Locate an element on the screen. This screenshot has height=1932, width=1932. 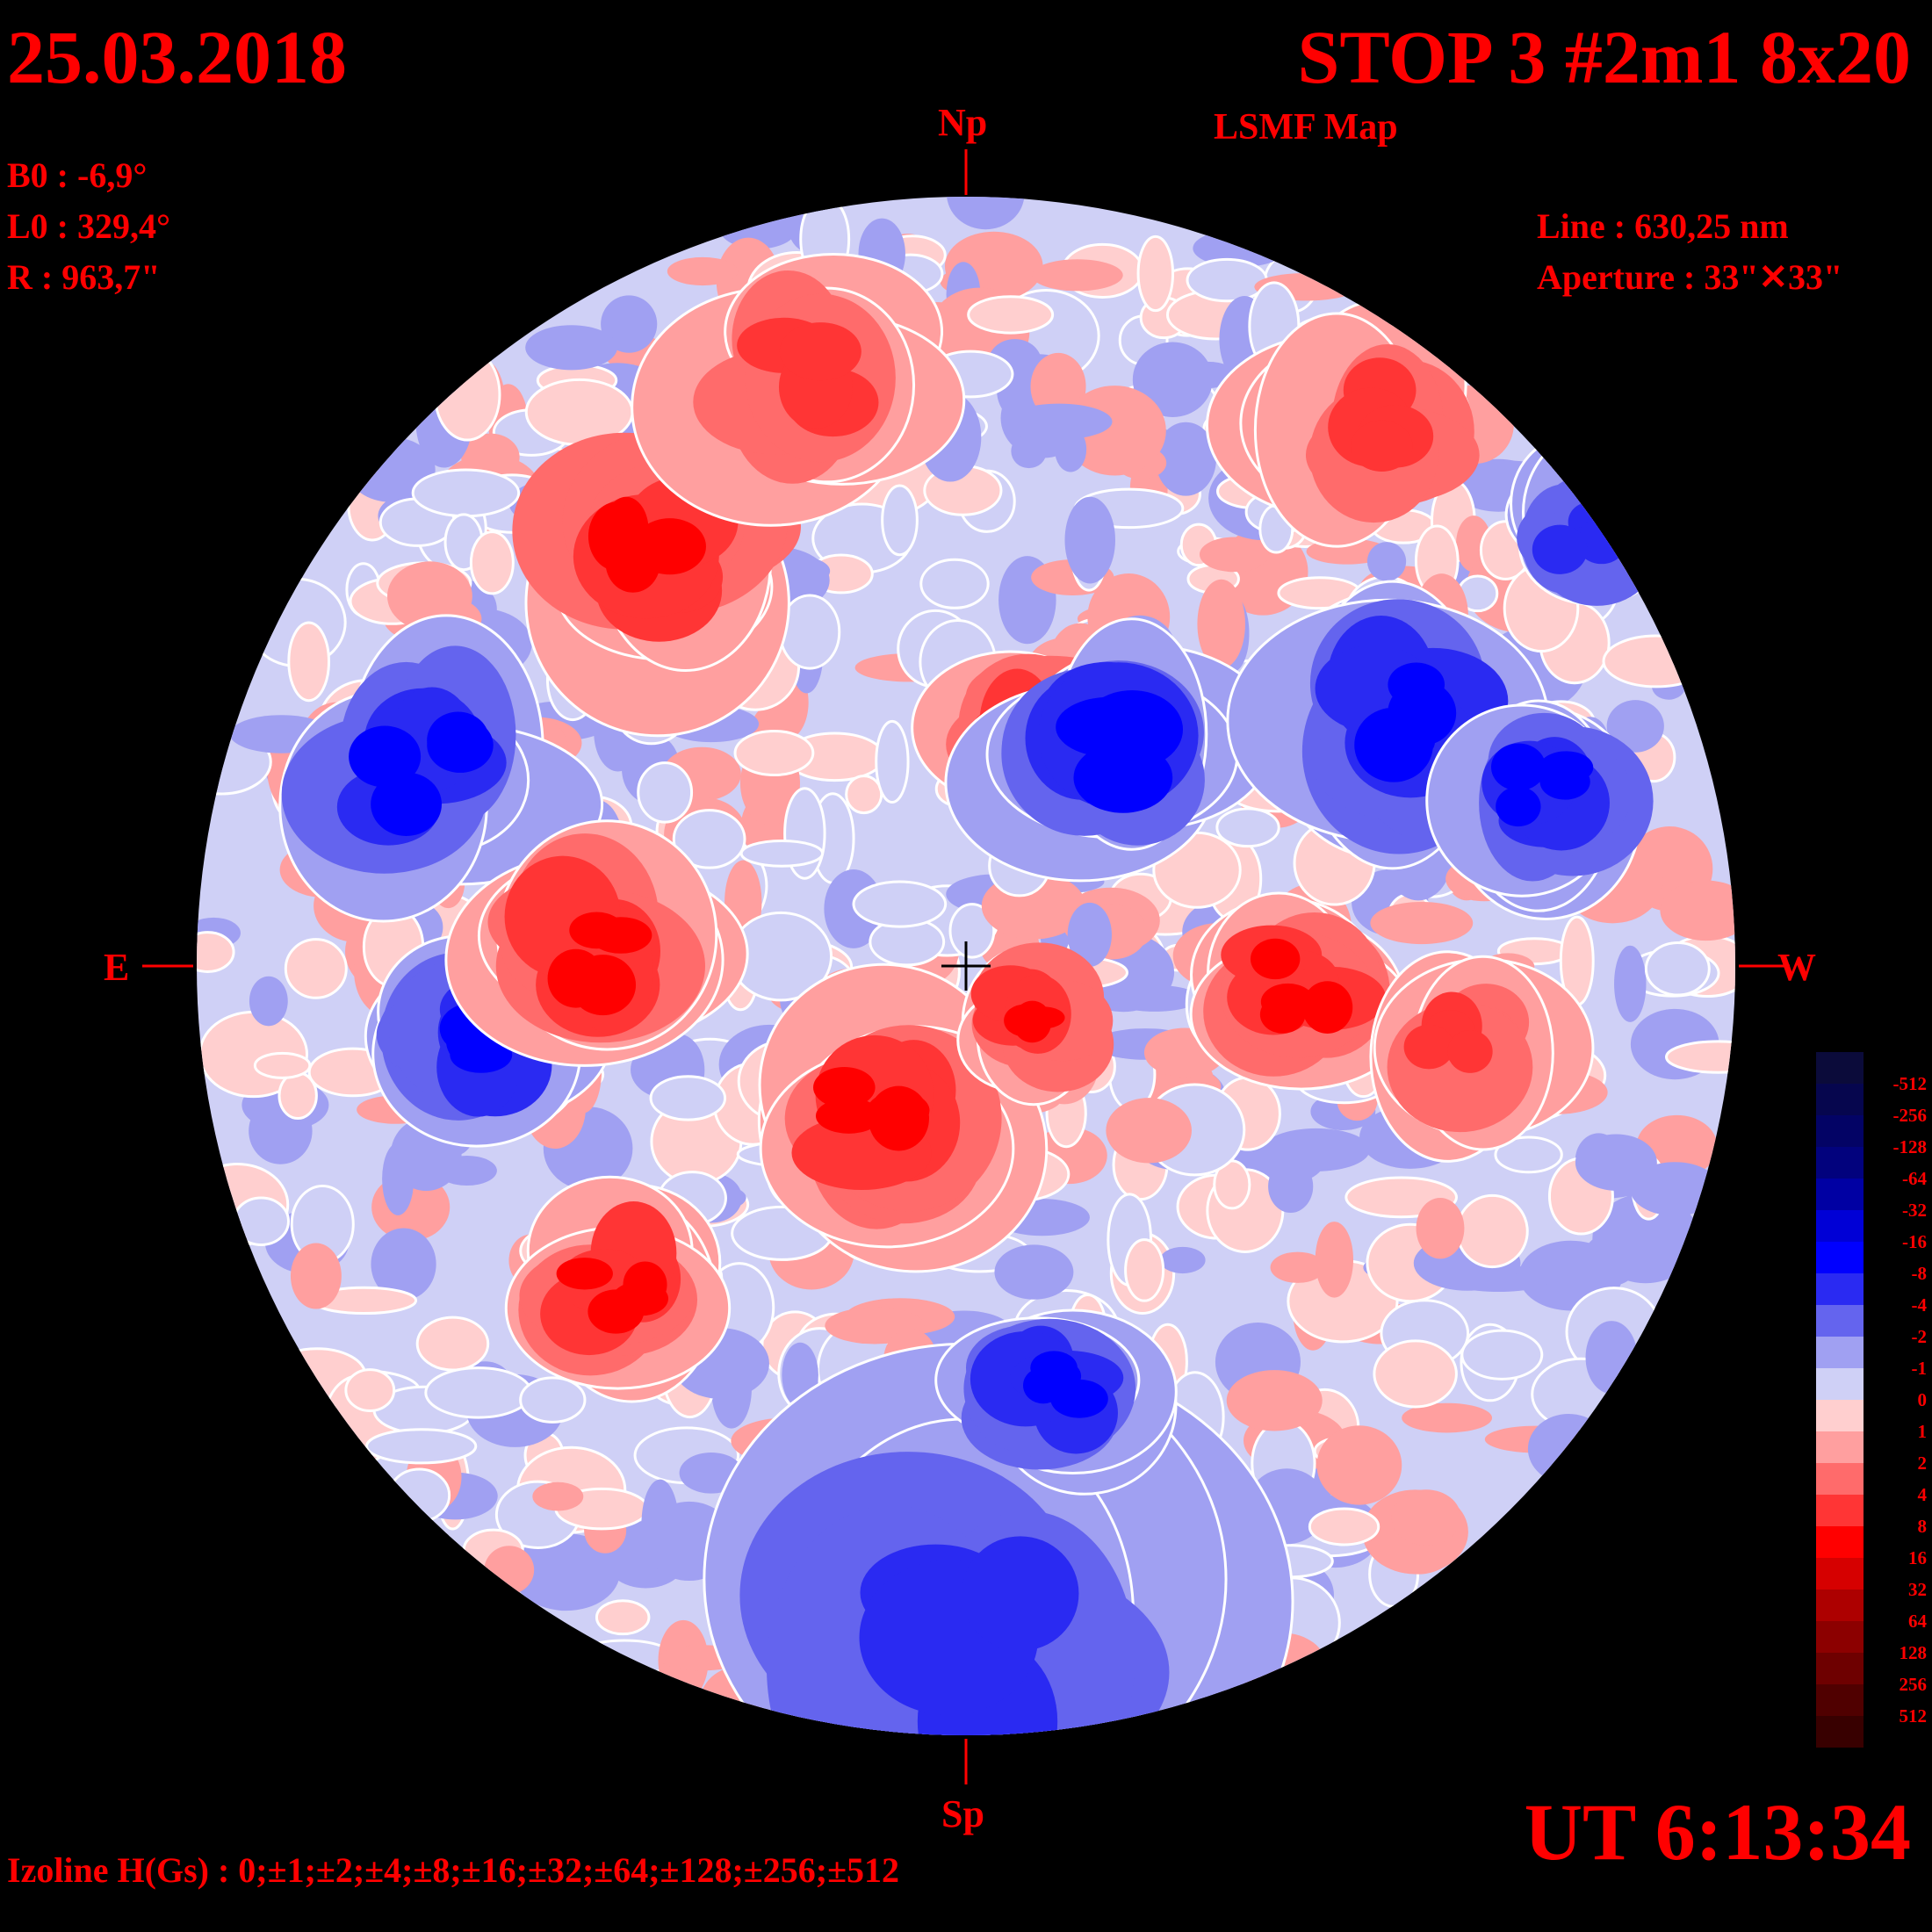
legend-tick-label: -2 is located at coordinates (1919, 1336).